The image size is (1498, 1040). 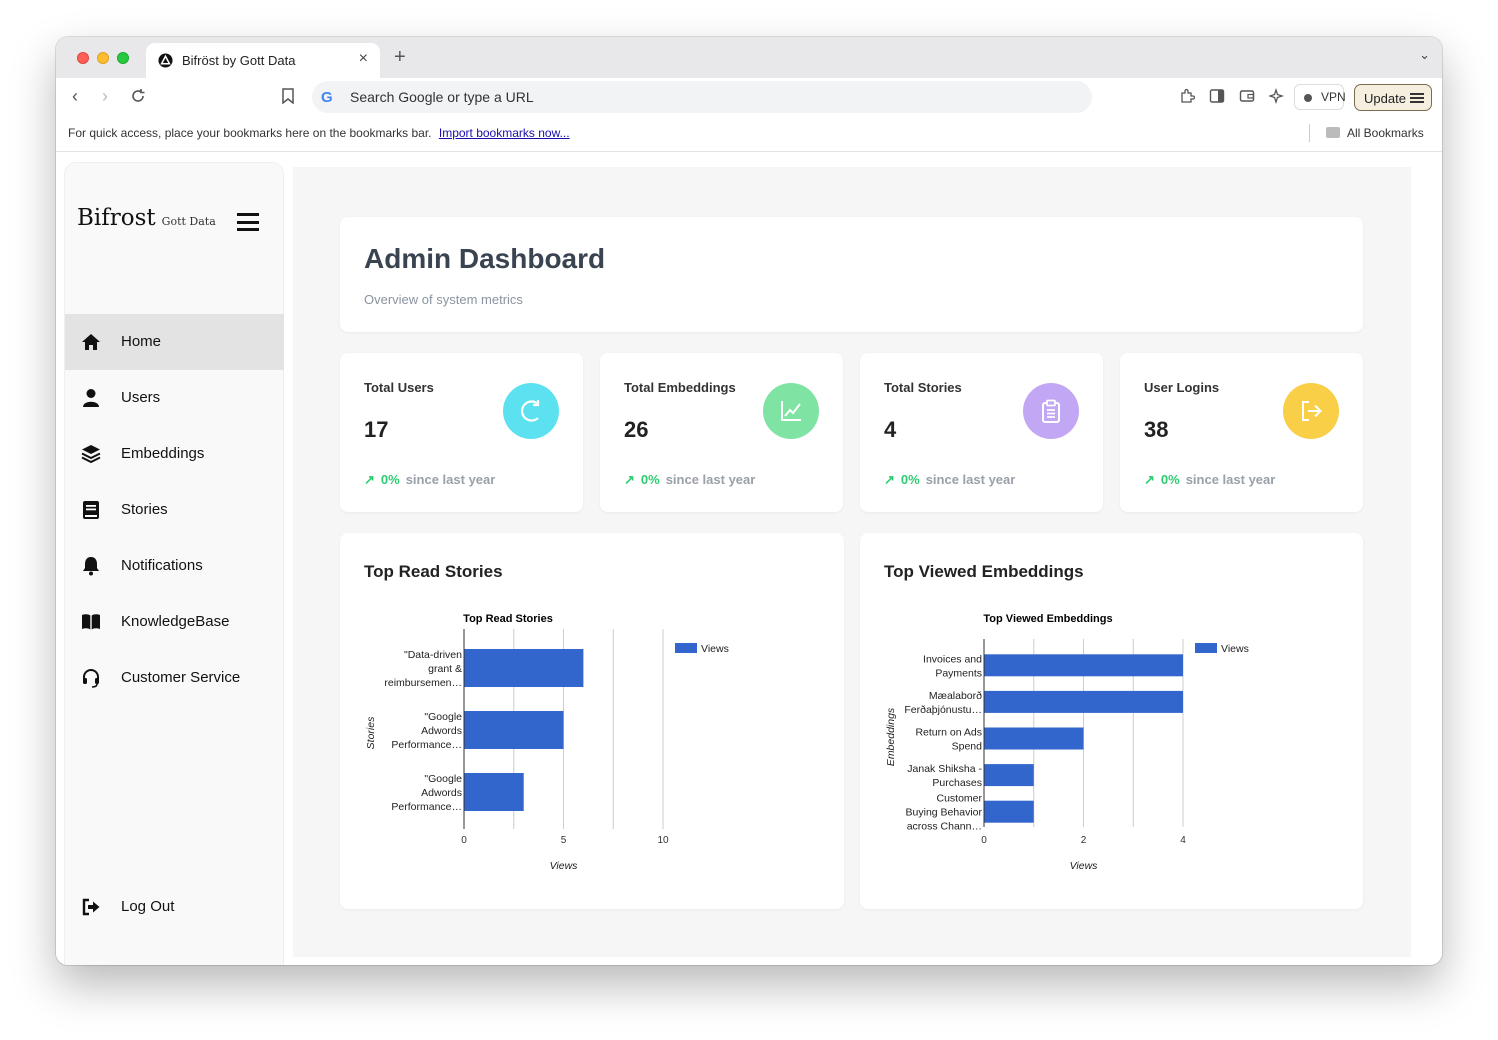 I want to click on tab-search-chevron-icon: ⌄, so click(x=1424, y=54).